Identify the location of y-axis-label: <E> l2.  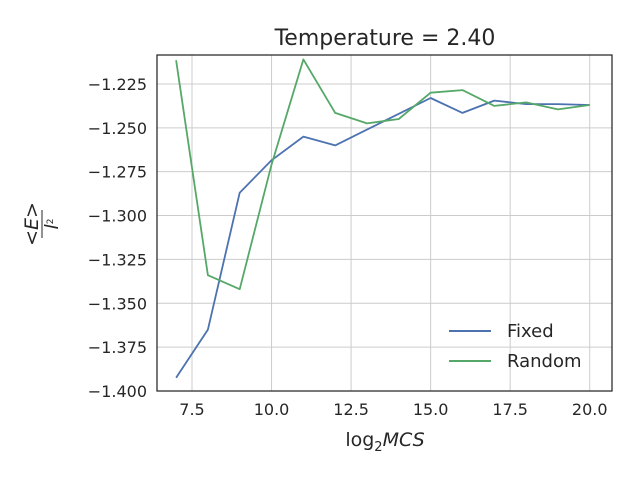
(42, 224).